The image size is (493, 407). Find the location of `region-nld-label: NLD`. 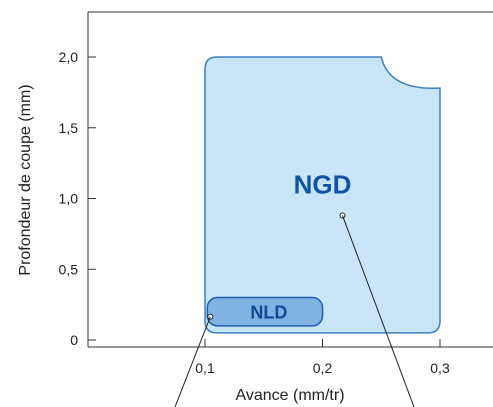

region-nld-label: NLD is located at coordinates (268, 313).